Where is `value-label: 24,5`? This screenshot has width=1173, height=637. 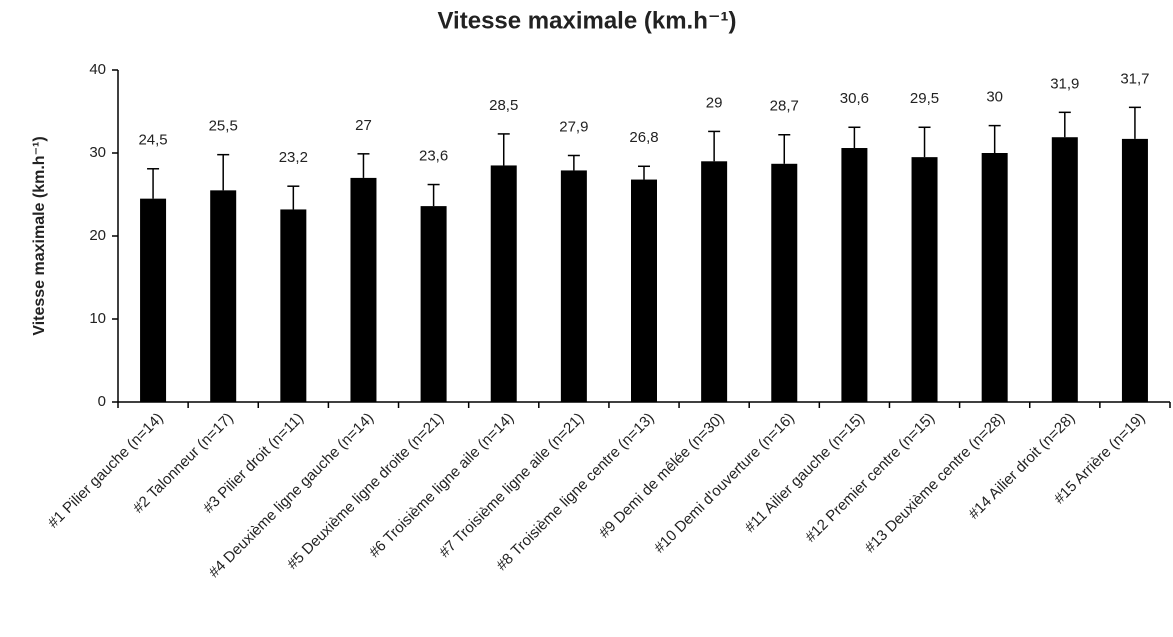 value-label: 24,5 is located at coordinates (152, 140).